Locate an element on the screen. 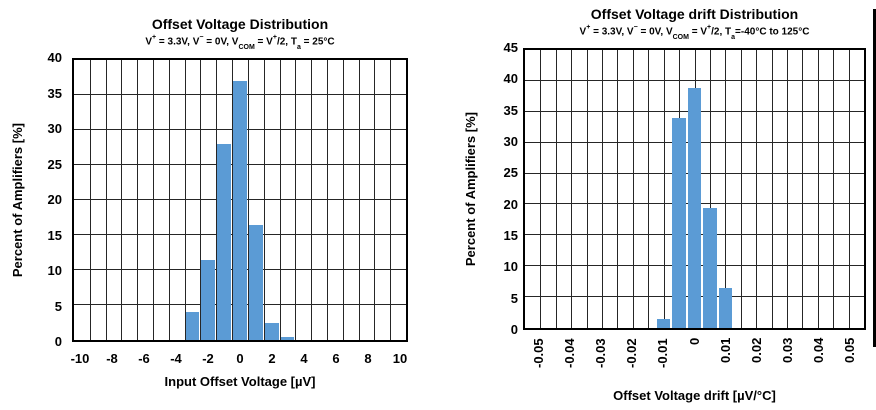 The width and height of the screenshot is (876, 410). x-tick-label: 2 is located at coordinates (272, 358).